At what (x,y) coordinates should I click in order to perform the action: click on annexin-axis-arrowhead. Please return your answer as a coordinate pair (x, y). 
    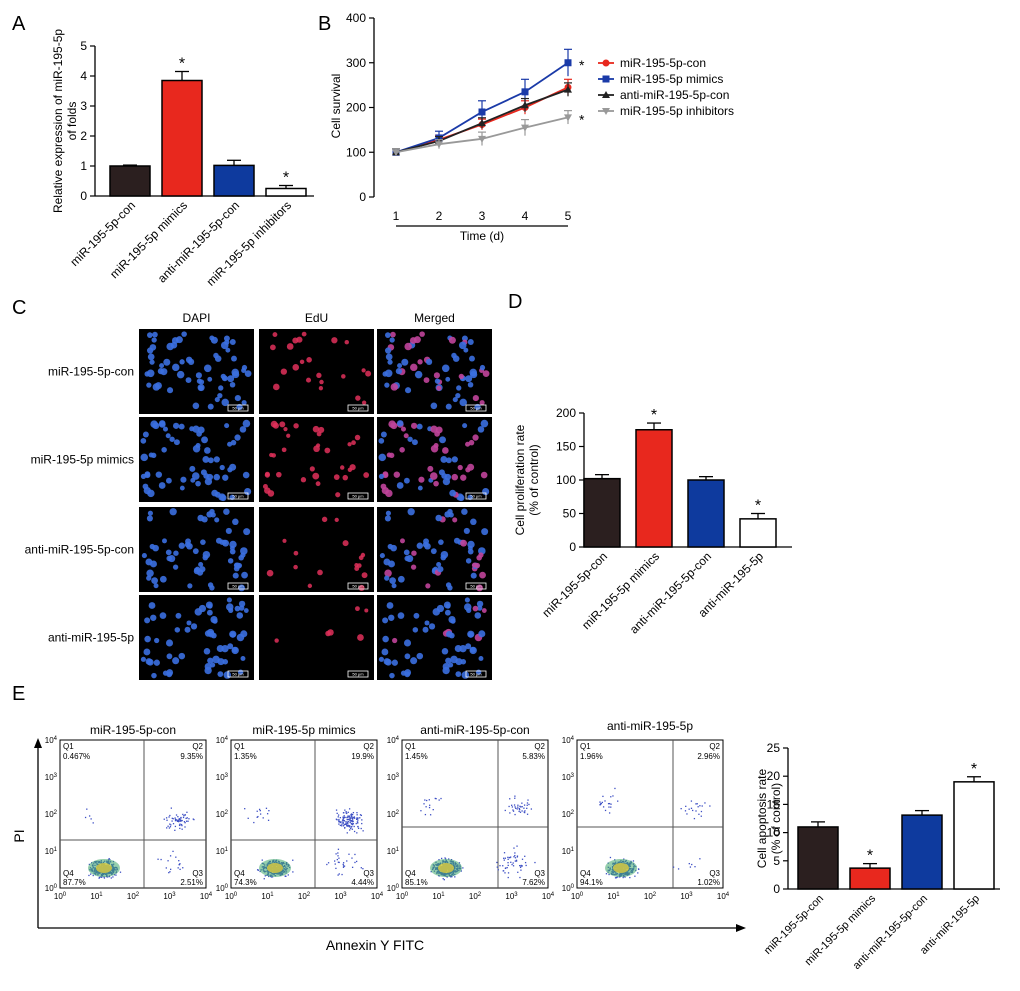
    Looking at the image, I should click on (741, 928).